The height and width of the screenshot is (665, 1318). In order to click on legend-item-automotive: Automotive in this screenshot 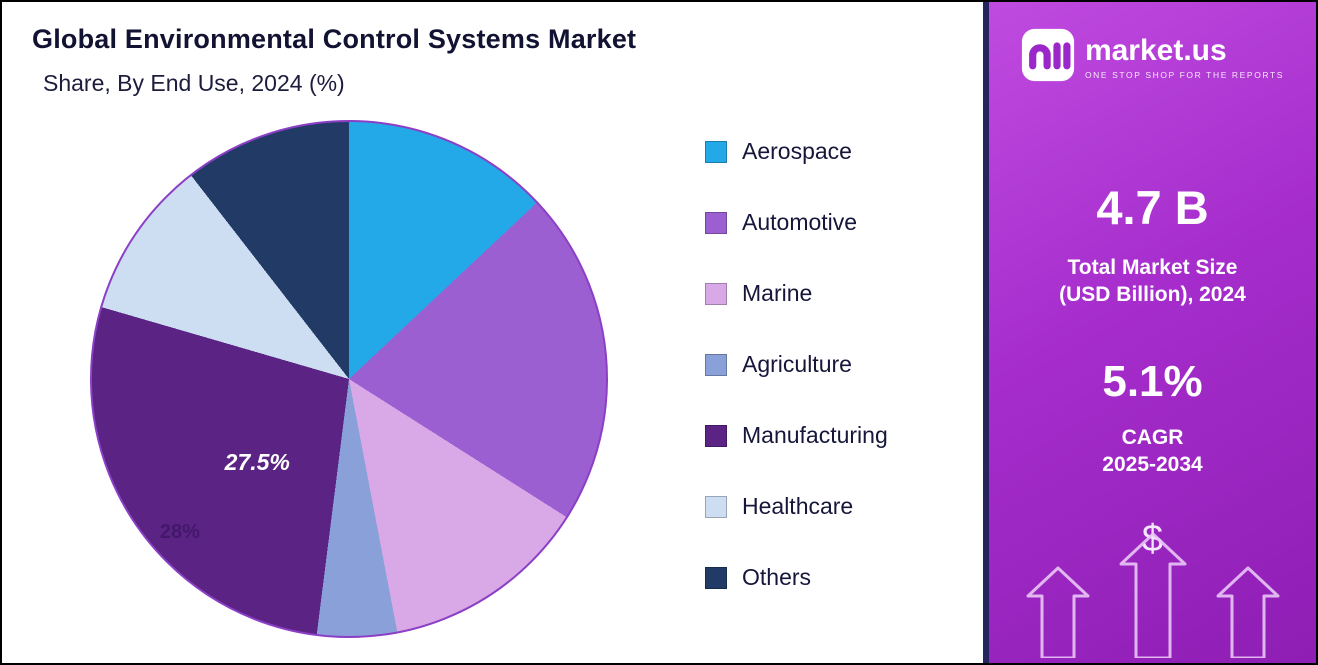, I will do `click(796, 222)`.